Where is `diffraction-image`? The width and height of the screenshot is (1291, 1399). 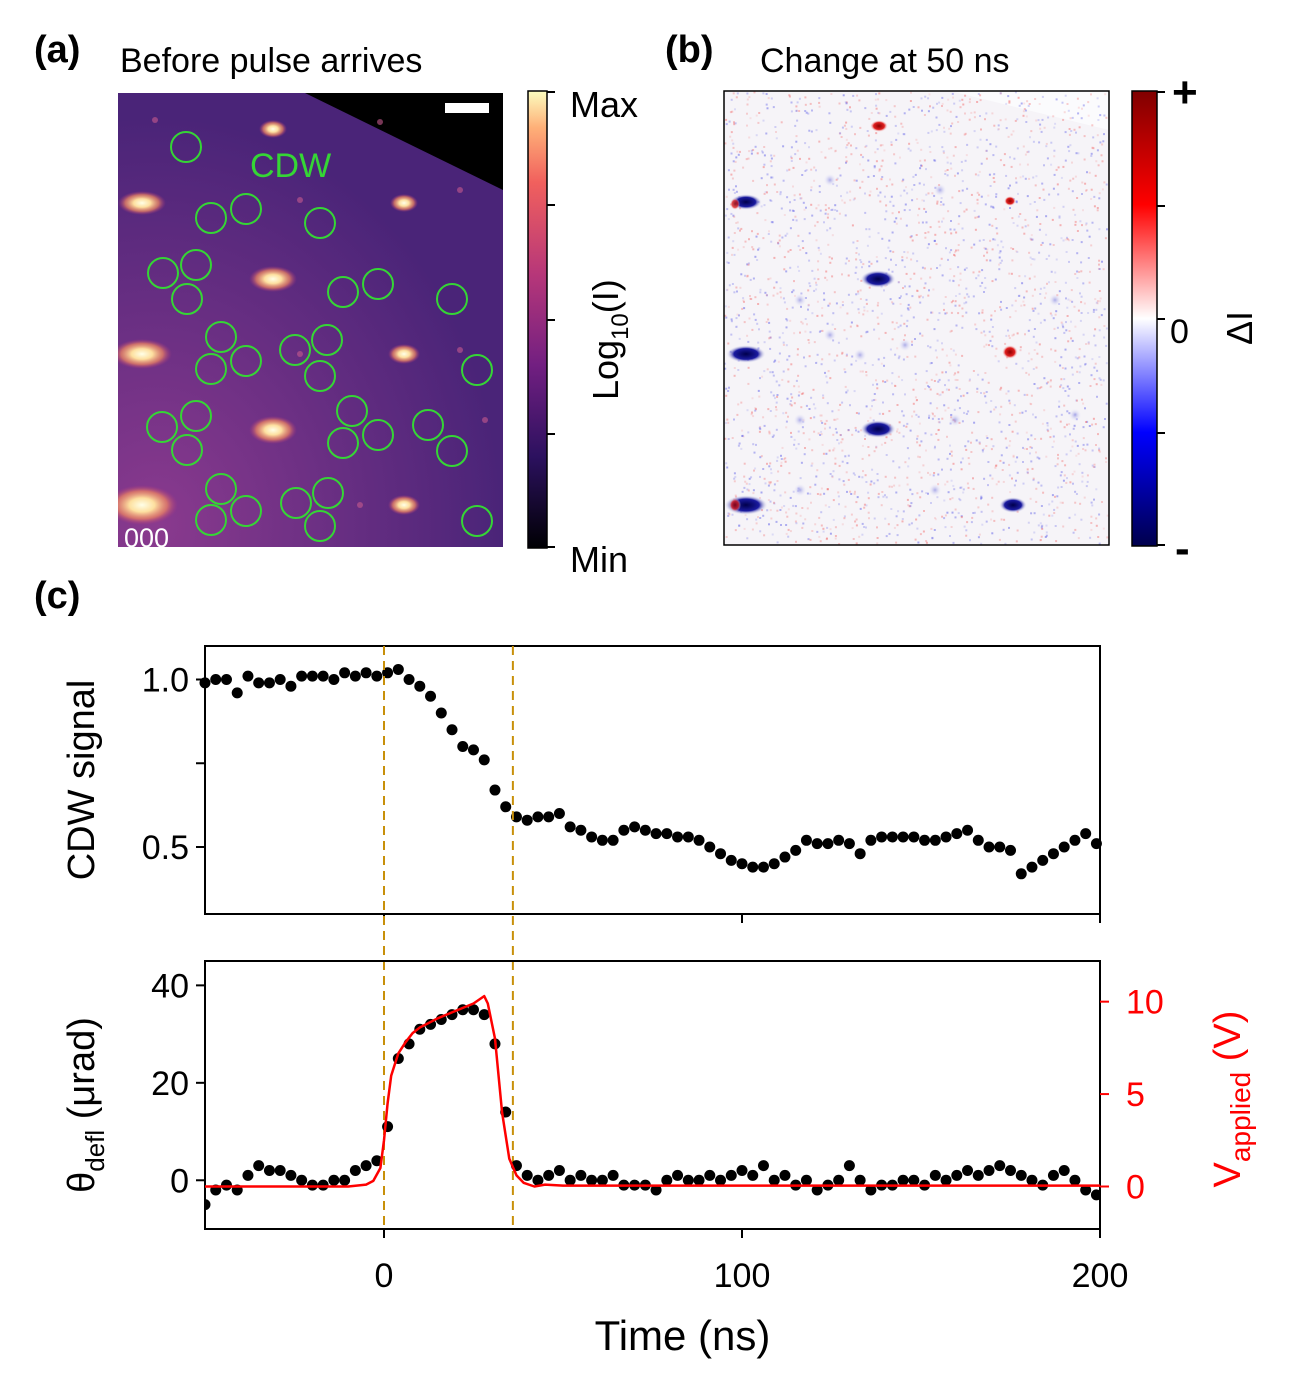 diffraction-image is located at coordinates (310, 320).